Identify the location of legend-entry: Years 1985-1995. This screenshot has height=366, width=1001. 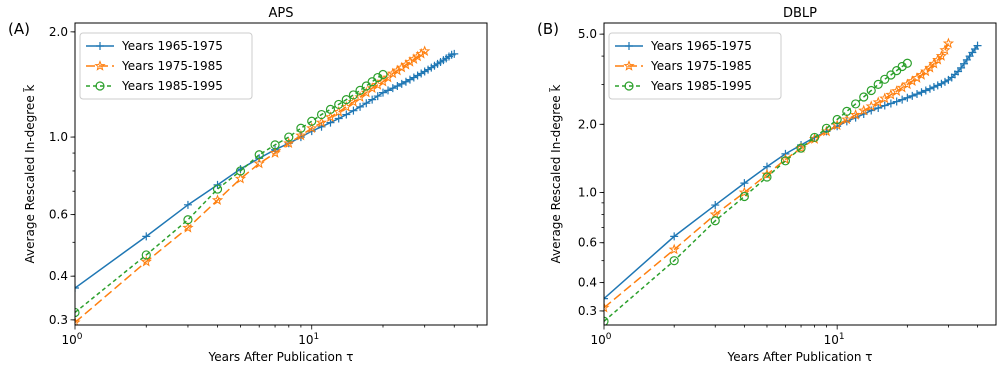
(701, 86).